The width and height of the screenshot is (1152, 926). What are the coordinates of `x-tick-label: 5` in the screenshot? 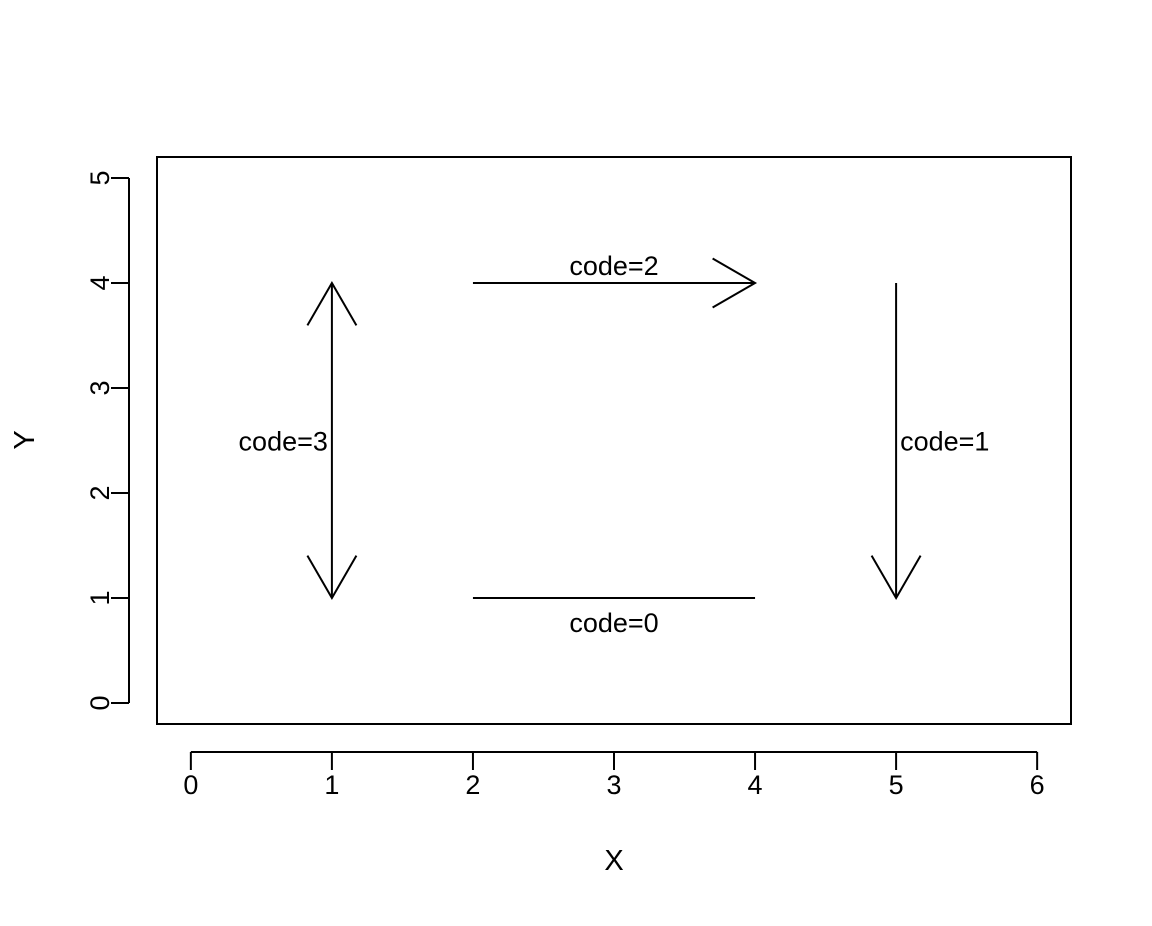 It's located at (896, 785).